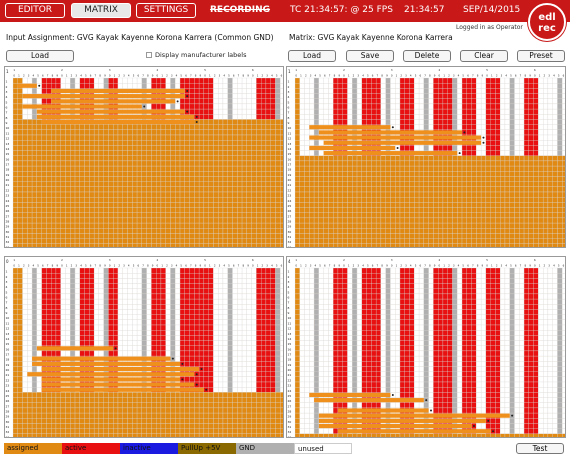  I want to click on timecode-display: TC 21:34:57: @ 25 FPS, so click(341, 10).